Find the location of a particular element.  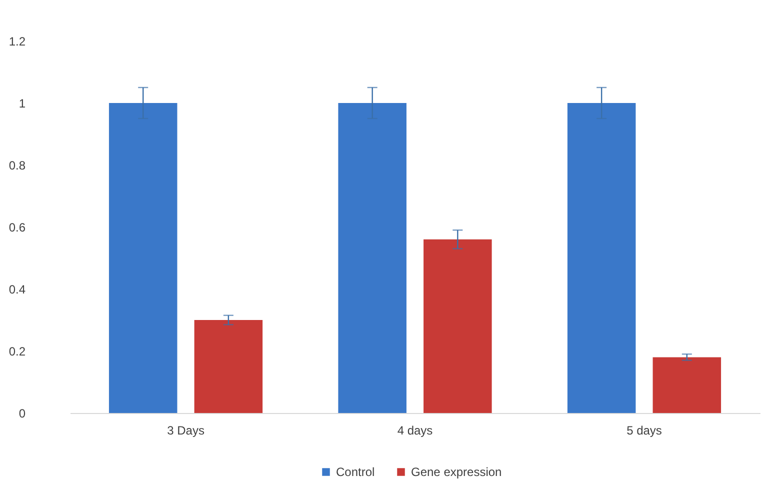

y-tick-label: 0.4 is located at coordinates (17, 289).